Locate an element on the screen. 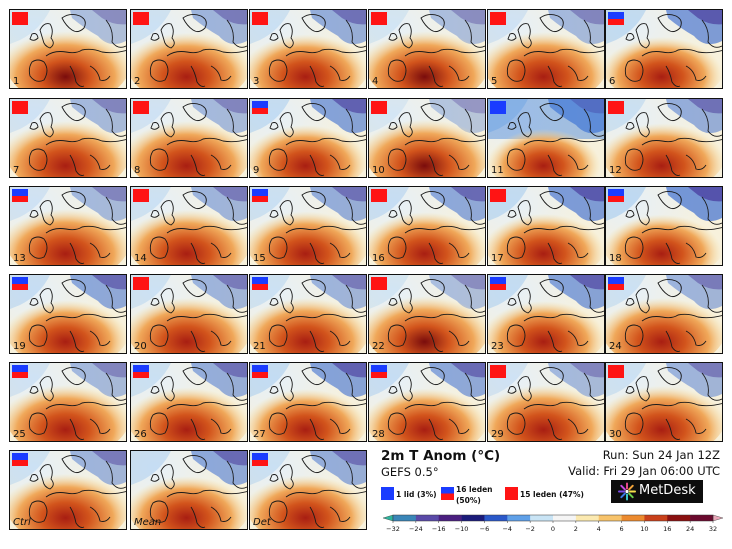  legend-swatch-blue is located at coordinates (387, 493).